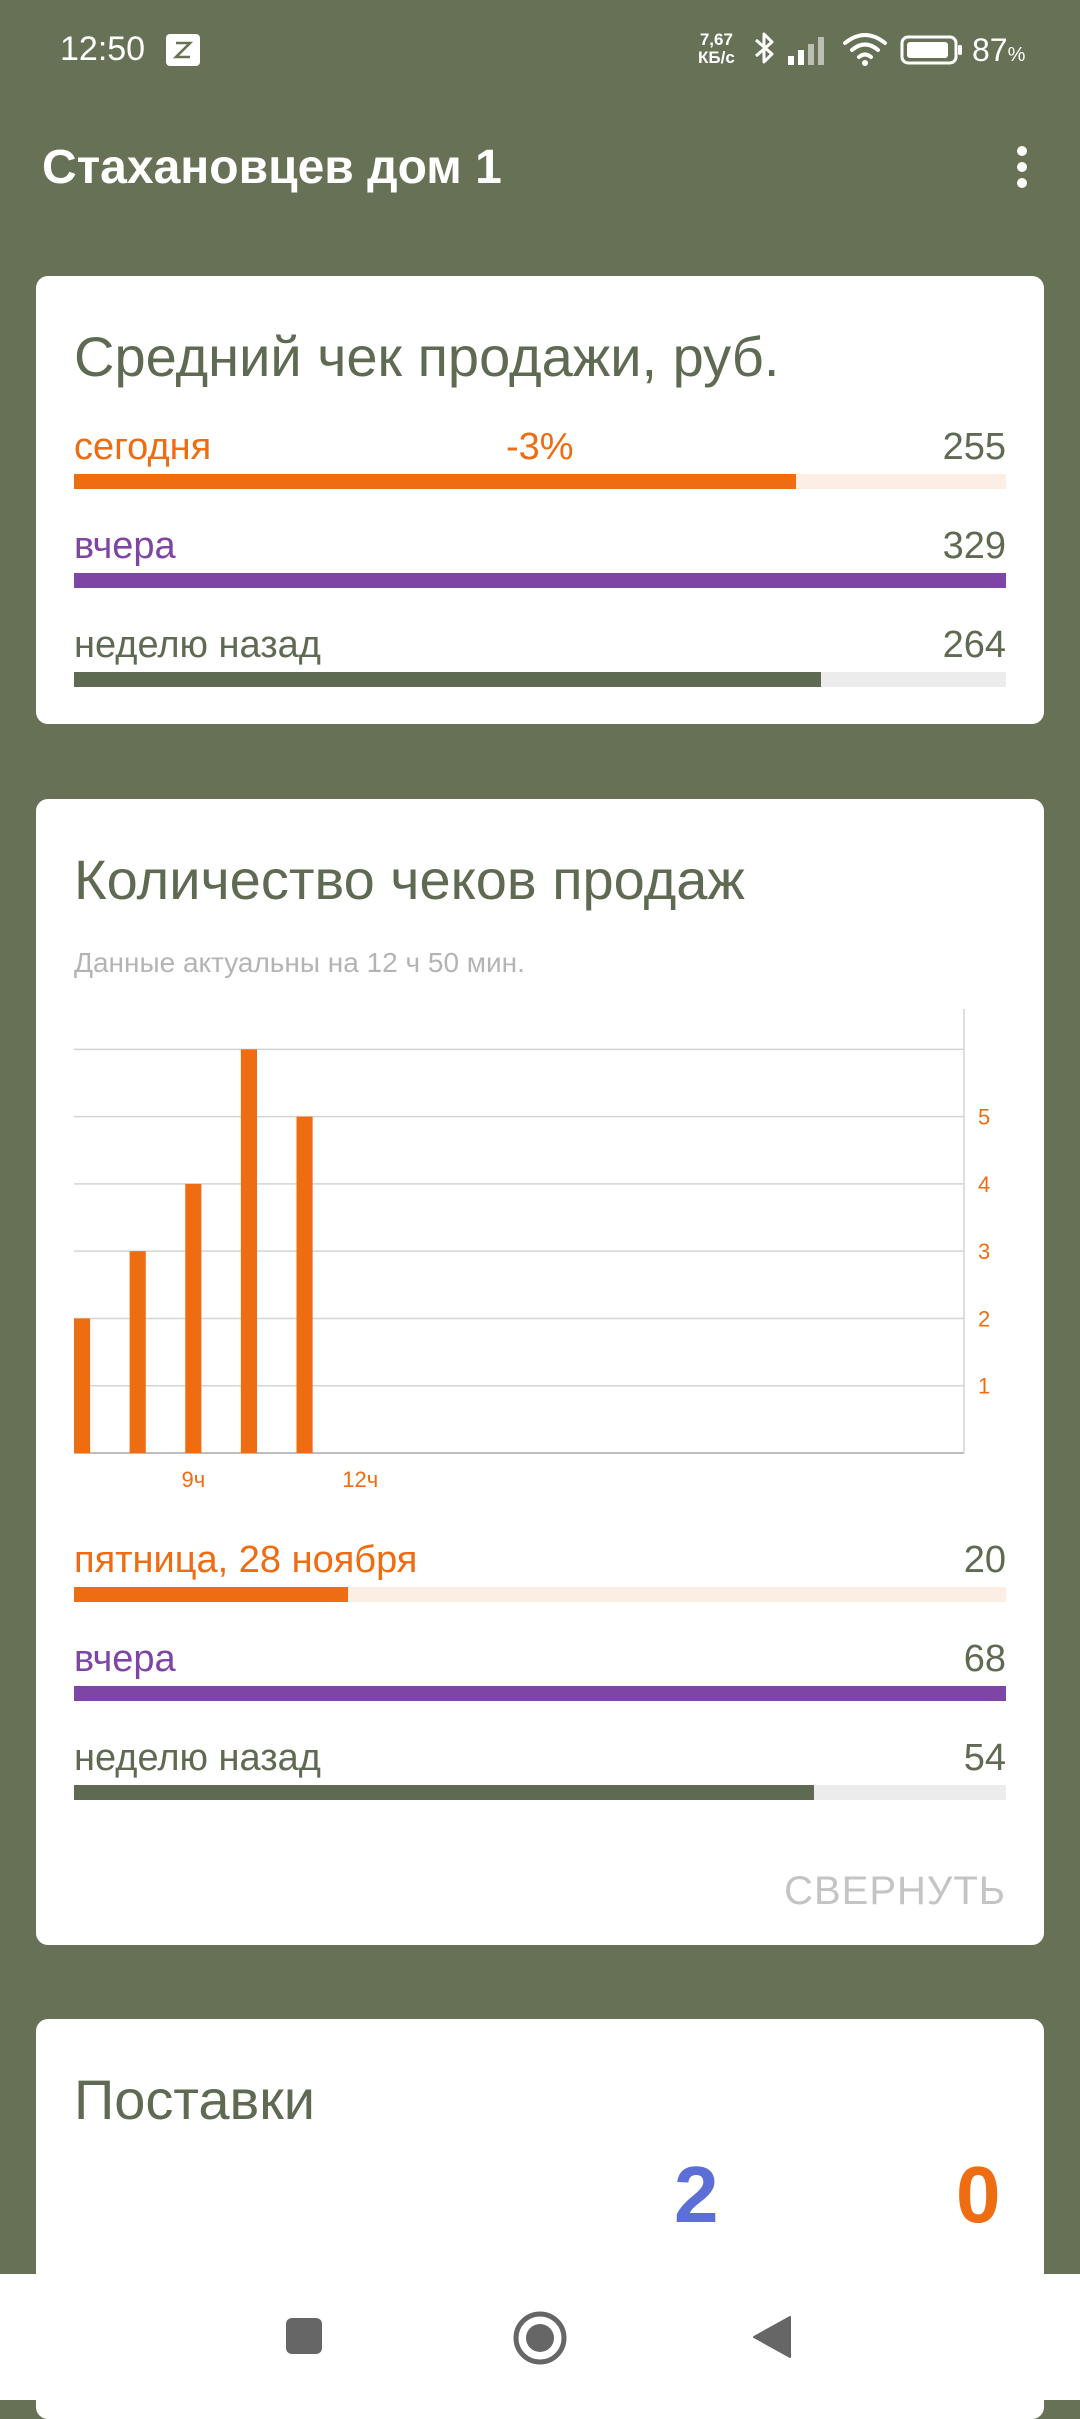 The width and height of the screenshot is (1080, 2419). Describe the element at coordinates (193, 1479) in the screenshot. I see `x-tick-label: 9ч` at that location.